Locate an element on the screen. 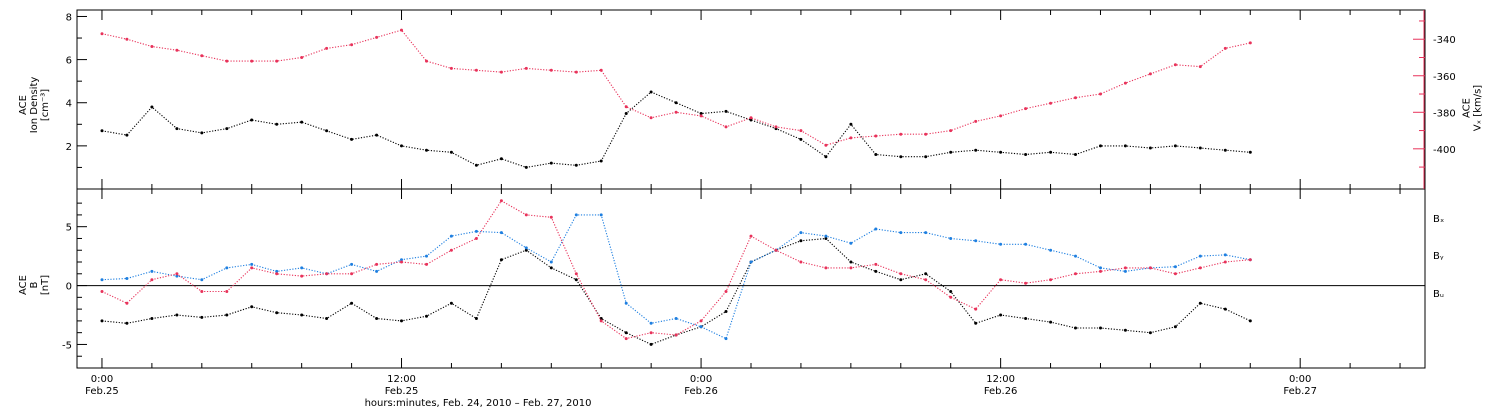 The height and width of the screenshot is (414, 1500). y-axis-label-line: [cm⁻³] is located at coordinates (45, 105).